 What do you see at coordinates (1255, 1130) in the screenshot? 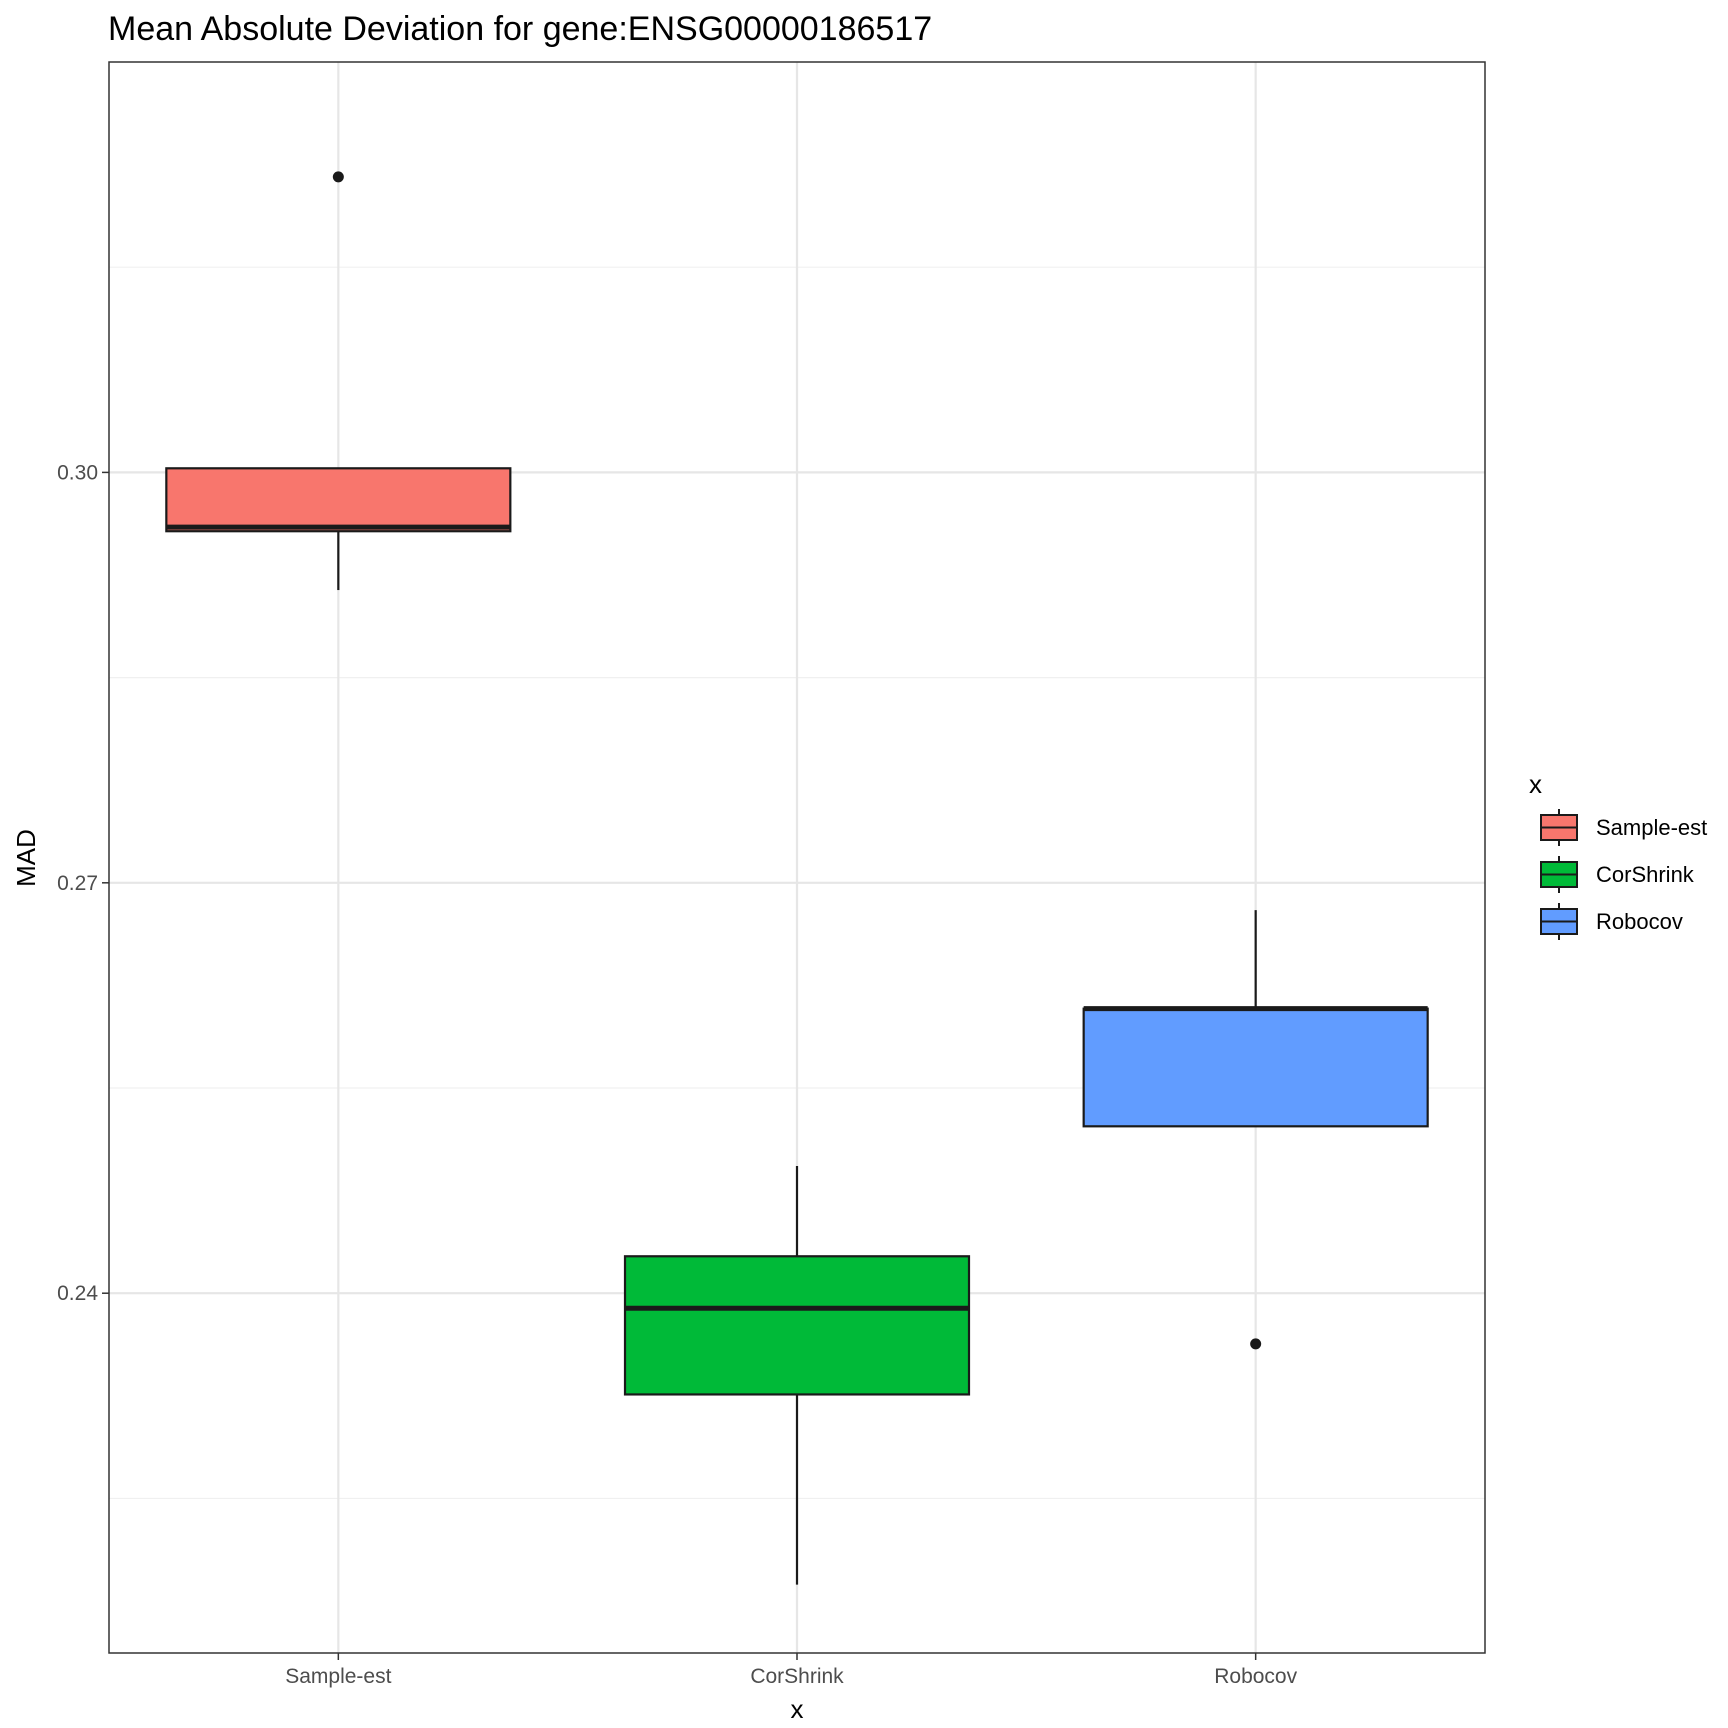
I see `box-robocov` at bounding box center [1255, 1130].